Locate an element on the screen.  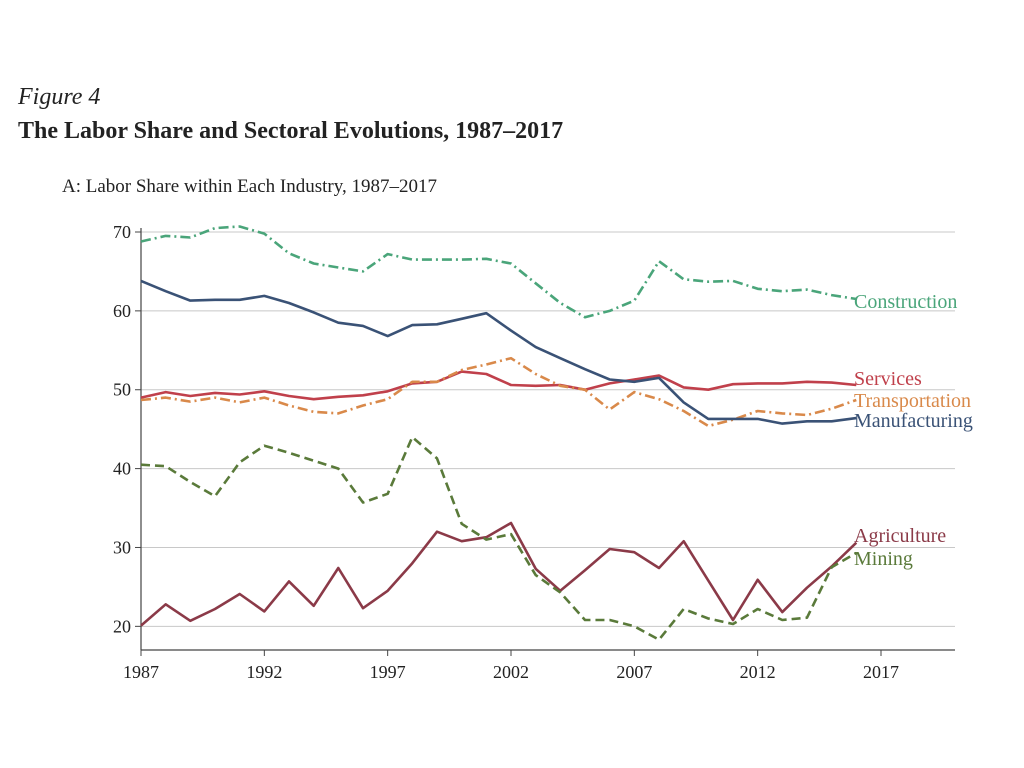
x-tick-label: 1987 is located at coordinates (141, 672).